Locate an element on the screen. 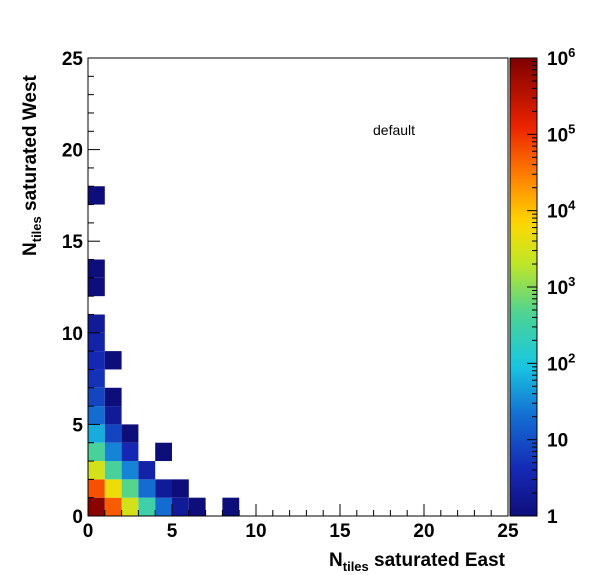 The height and width of the screenshot is (575, 598). annotation-label: default is located at coordinates (394, 130).